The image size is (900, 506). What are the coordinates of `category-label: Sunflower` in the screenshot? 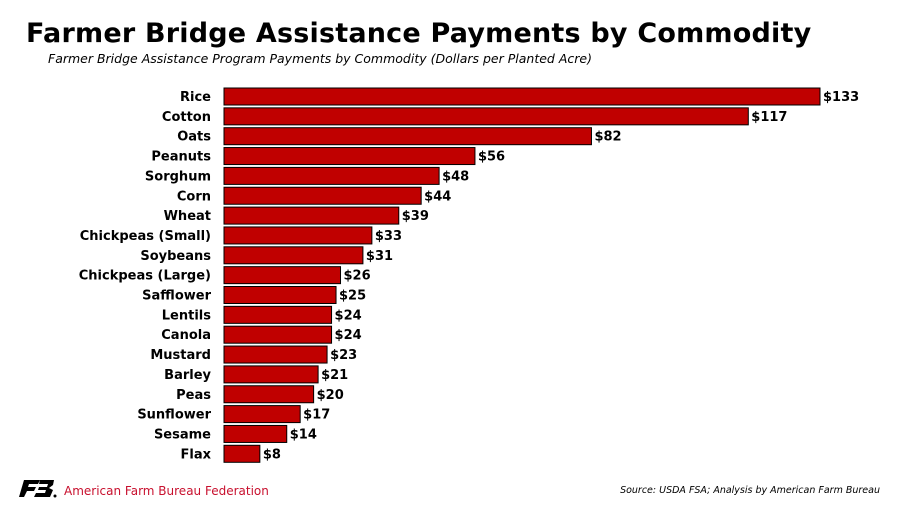 It's located at (174, 415).